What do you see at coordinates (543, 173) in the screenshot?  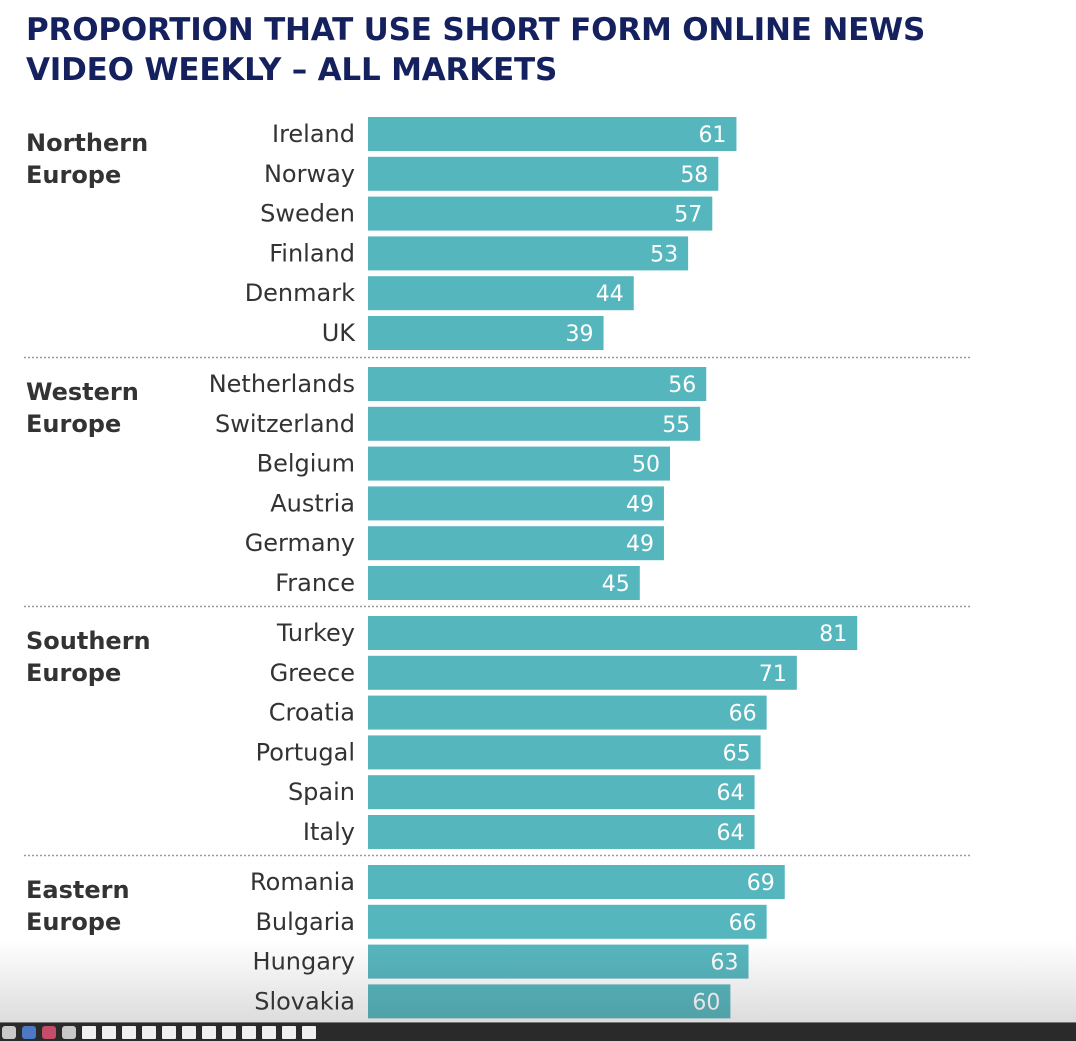 I see `bar-norway` at bounding box center [543, 173].